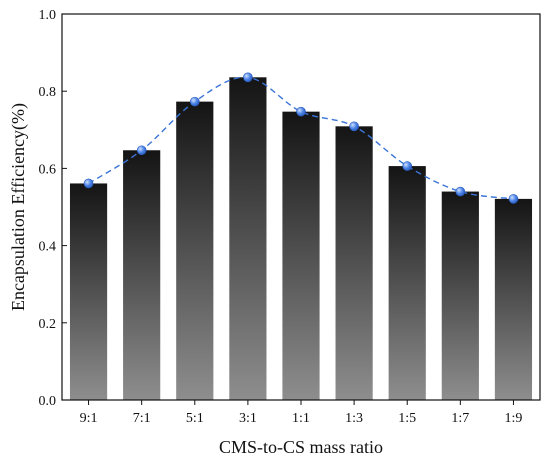  I want to click on x-tick-label: 5:1, so click(195, 418).